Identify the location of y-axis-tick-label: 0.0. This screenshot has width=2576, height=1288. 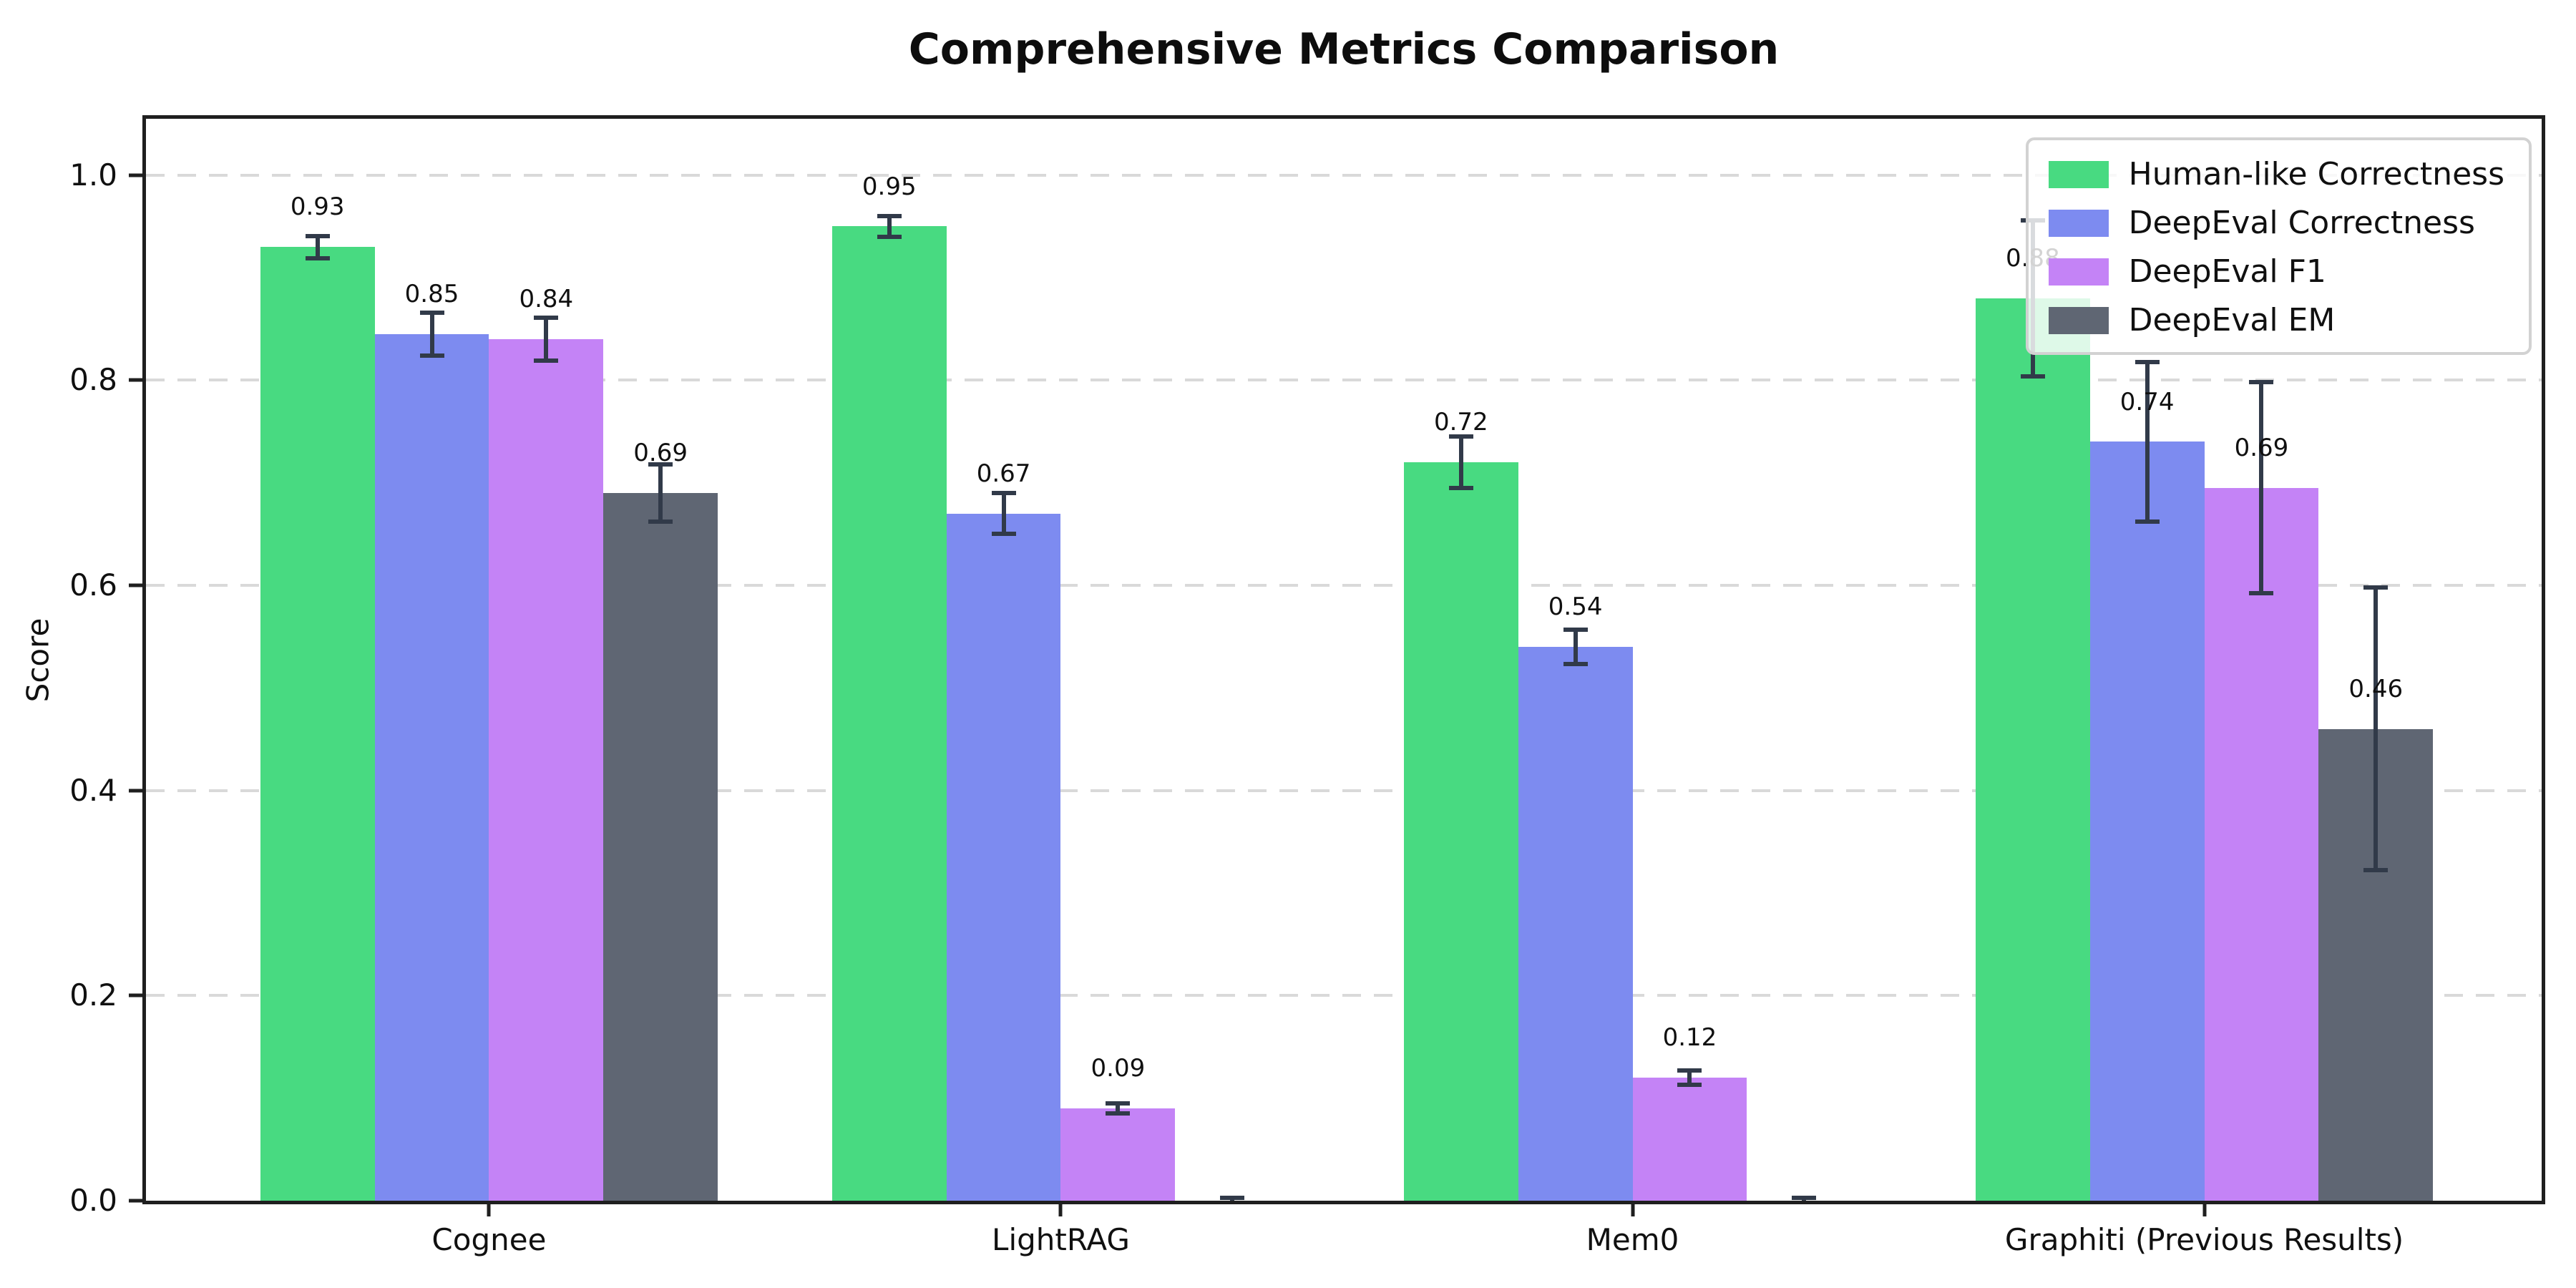
(93, 1200).